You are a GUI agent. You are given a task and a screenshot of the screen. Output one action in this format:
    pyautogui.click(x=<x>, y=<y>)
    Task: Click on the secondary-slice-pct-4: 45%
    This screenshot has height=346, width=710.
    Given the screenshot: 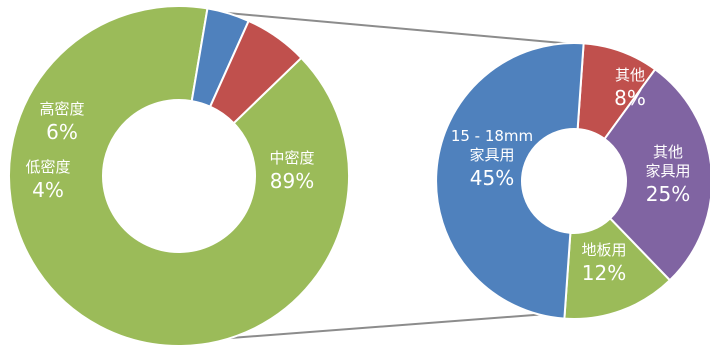 What is the action you would take?
    pyautogui.click(x=492, y=178)
    